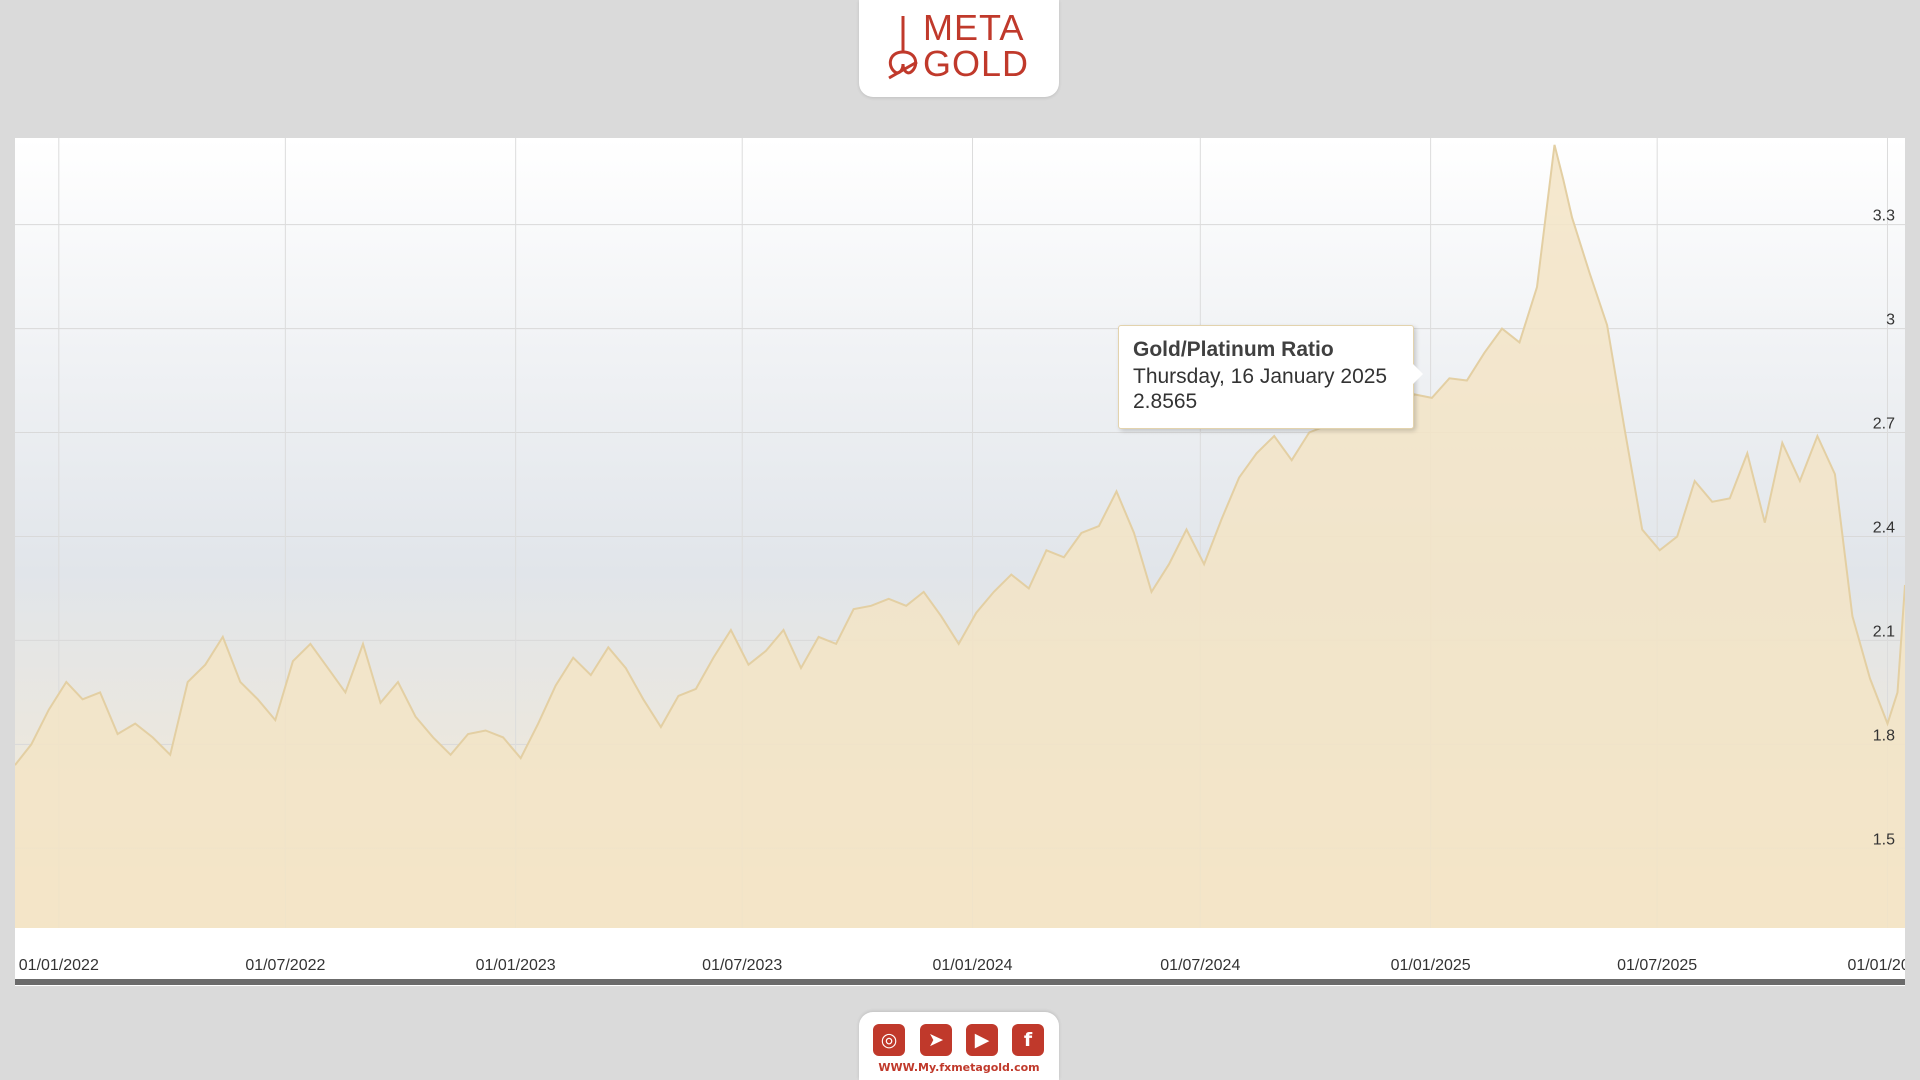 The image size is (1920, 1080). I want to click on y-tick-label: 3.3, so click(1884, 216).